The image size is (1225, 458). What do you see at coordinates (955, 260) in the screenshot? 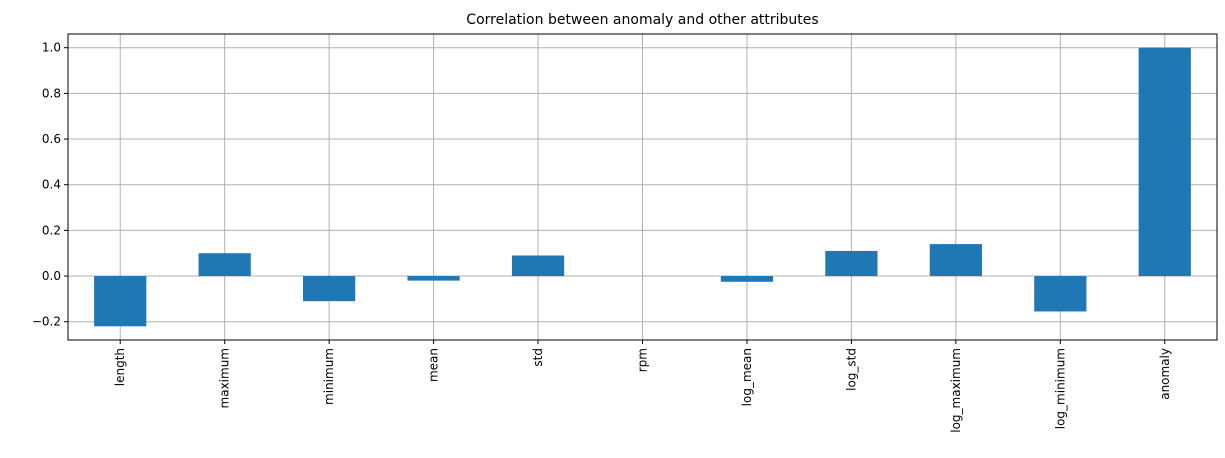
I see `bar-log-maximum` at bounding box center [955, 260].